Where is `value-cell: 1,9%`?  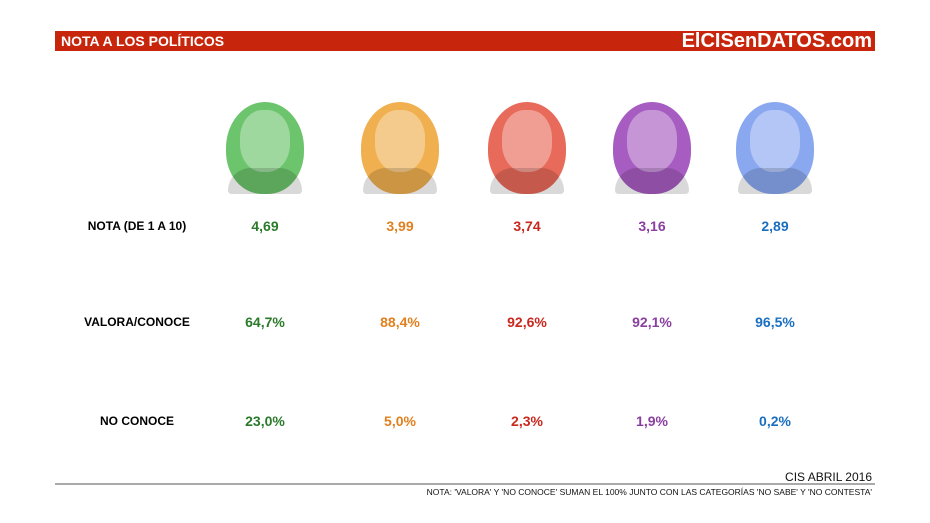 value-cell: 1,9% is located at coordinates (652, 421).